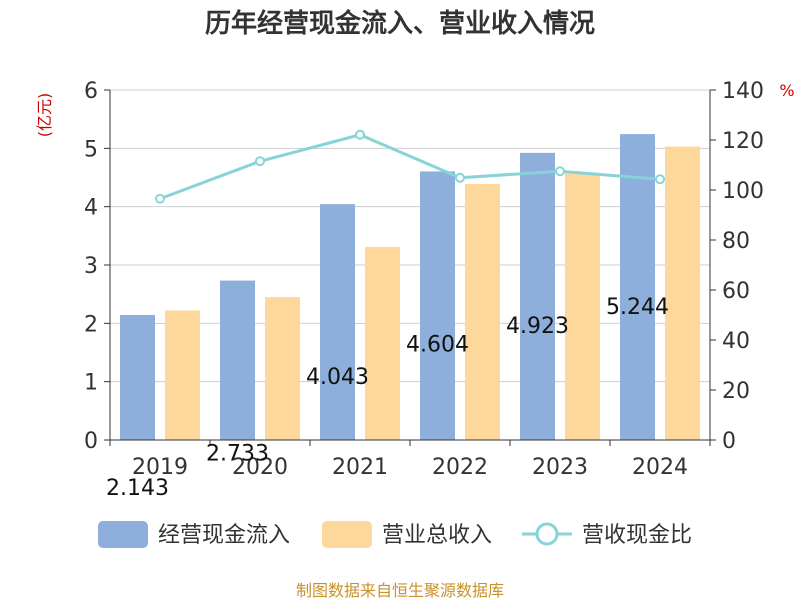 Image resolution: width=800 pixels, height=600 pixels. What do you see at coordinates (660, 467) in the screenshot?
I see `x-axis-tick-label: 2024` at bounding box center [660, 467].